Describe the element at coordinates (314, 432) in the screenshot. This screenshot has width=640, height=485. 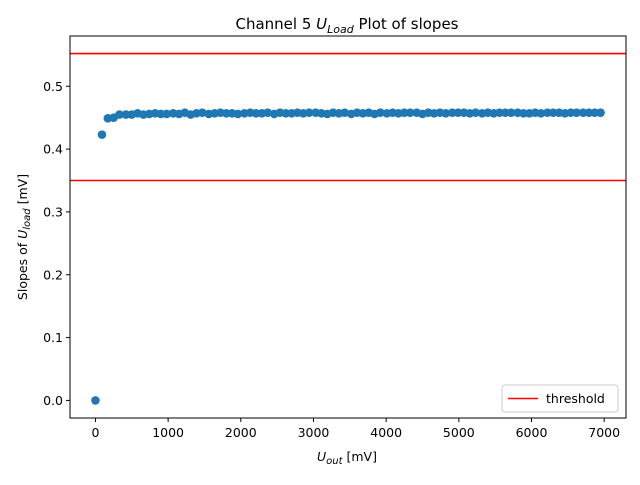
I see `x-tick-label-3: 3000` at that location.